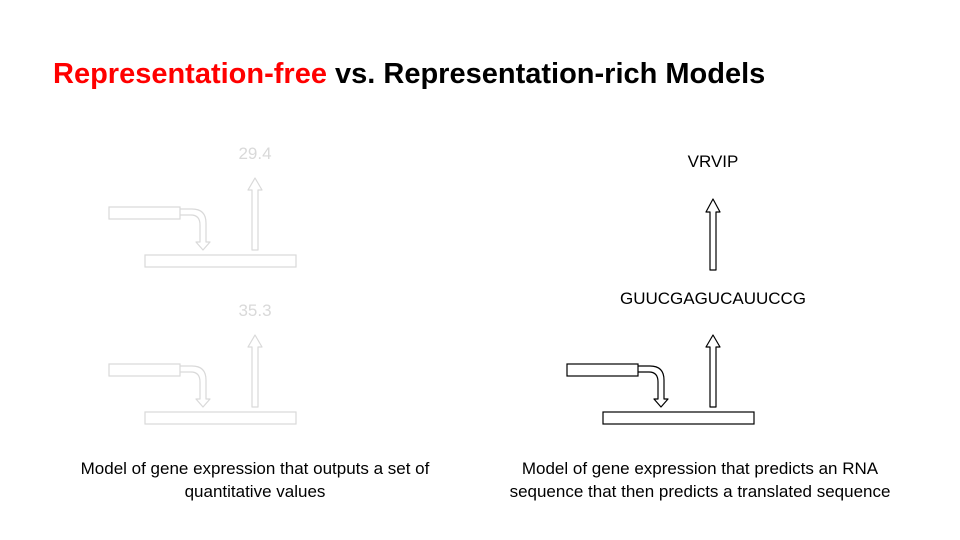 This screenshot has height=540, width=960. What do you see at coordinates (660, 379) in the screenshot?
I see `right-gene-diagram` at bounding box center [660, 379].